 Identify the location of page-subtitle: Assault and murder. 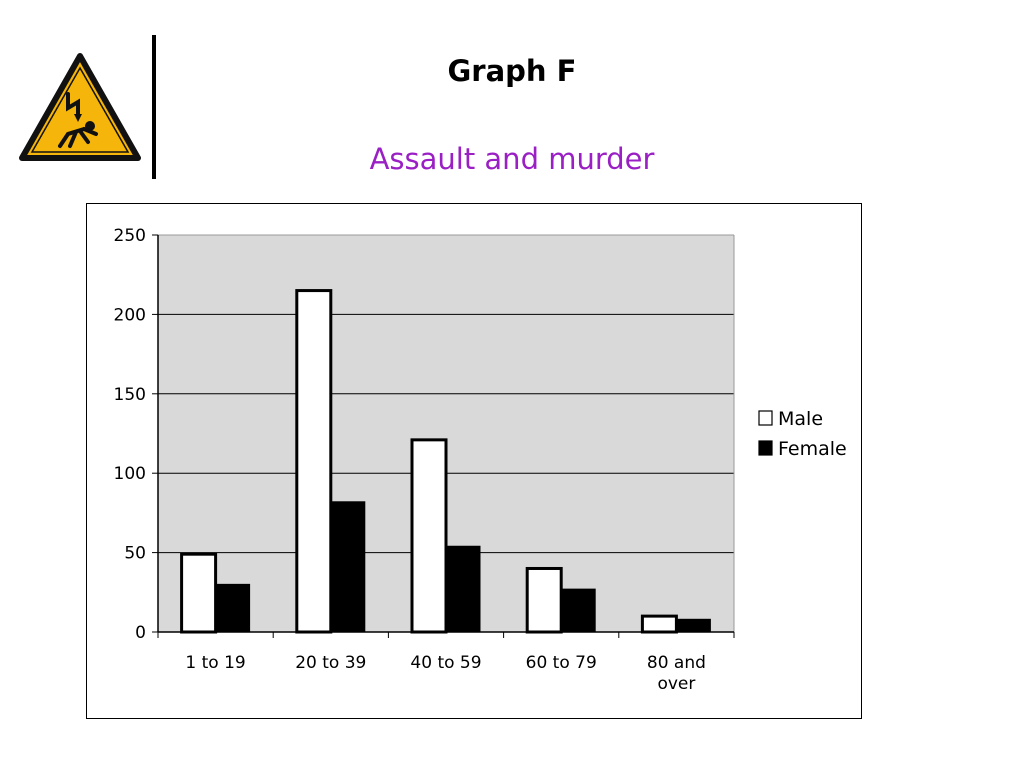
(512, 159).